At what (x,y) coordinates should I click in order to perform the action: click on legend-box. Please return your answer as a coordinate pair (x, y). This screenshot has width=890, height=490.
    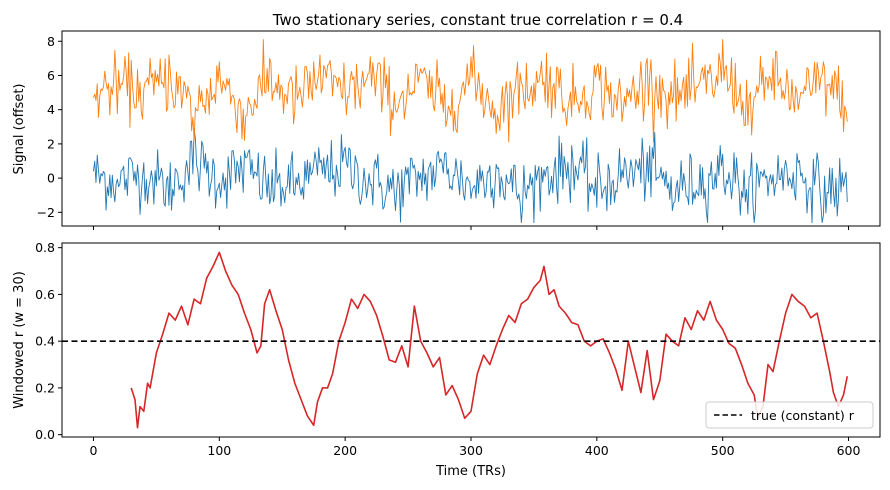
    Looking at the image, I should click on (789, 415).